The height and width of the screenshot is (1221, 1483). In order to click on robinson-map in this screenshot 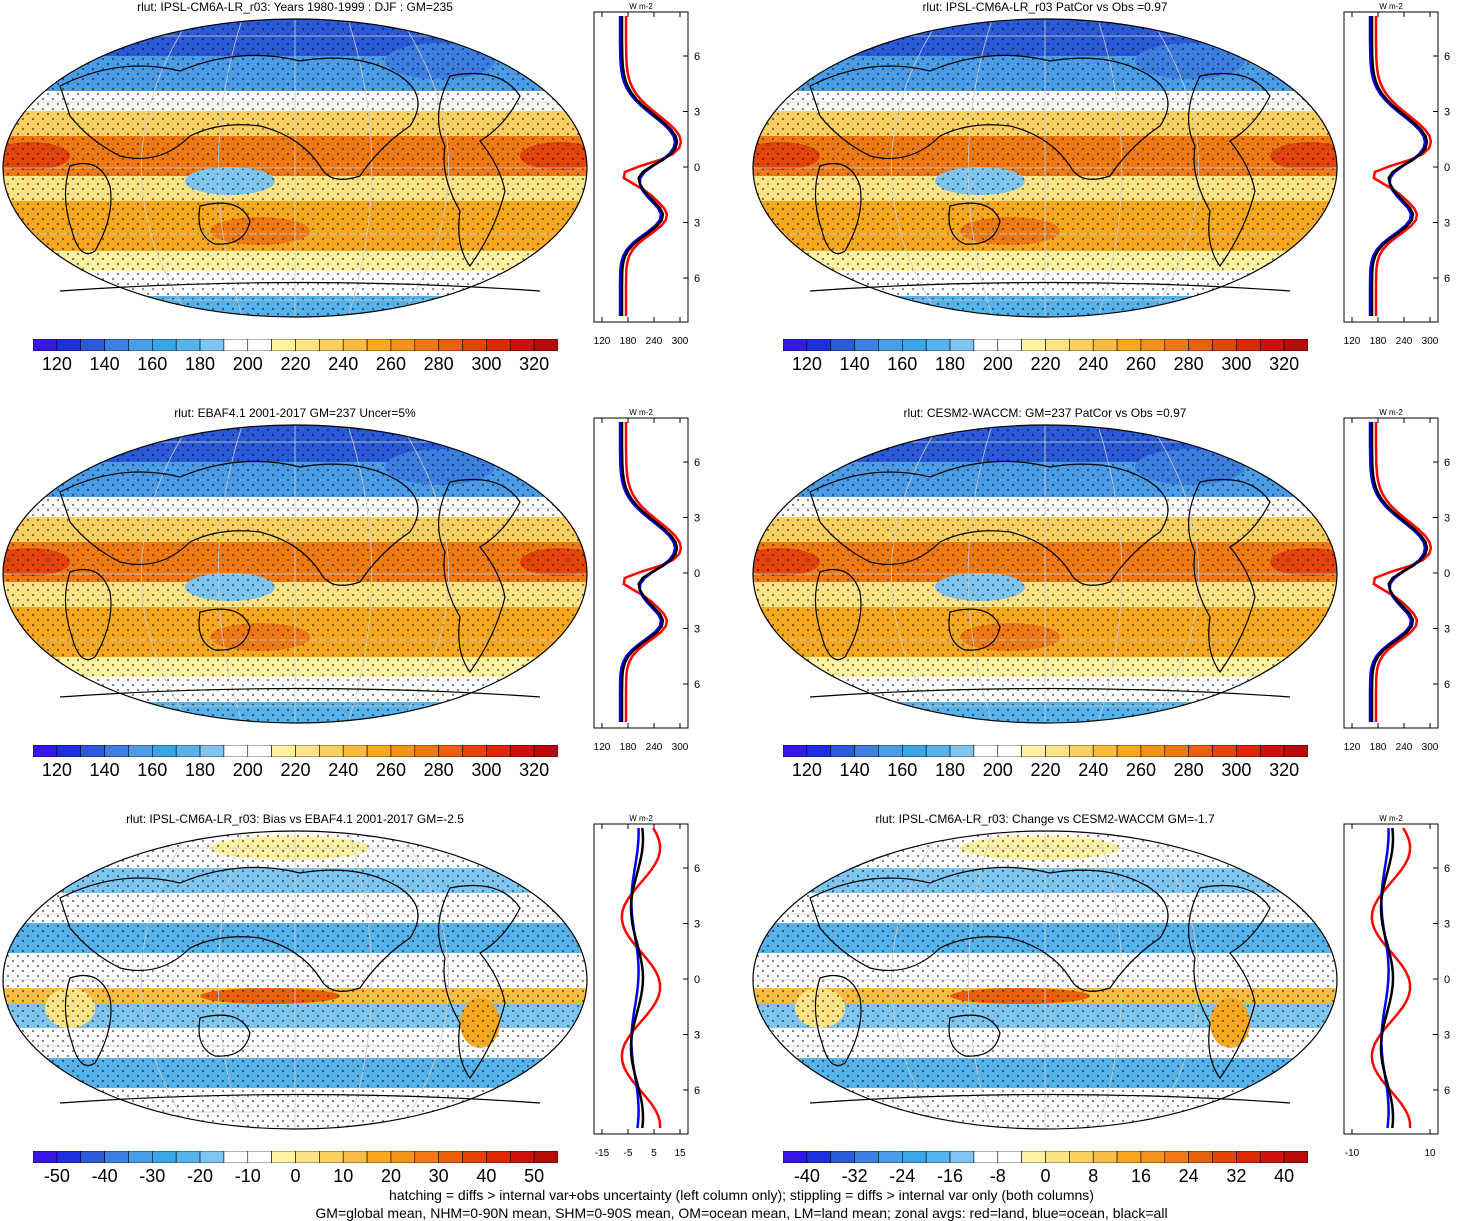, I will do `click(295, 574)`.